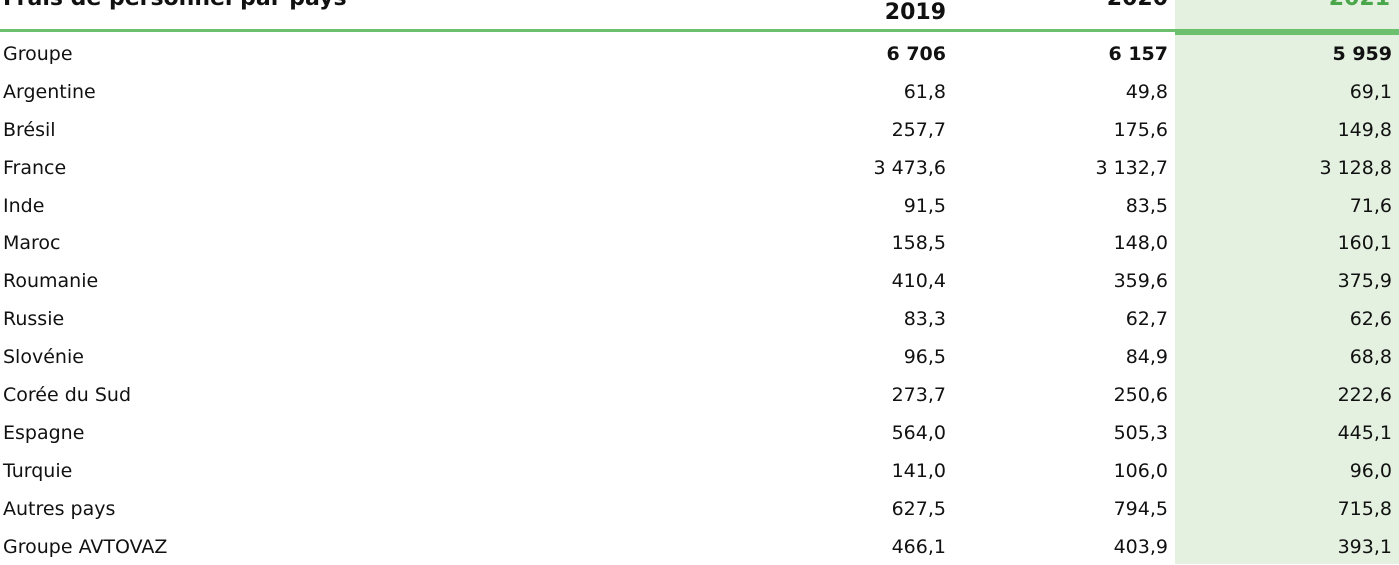 This screenshot has height=565, width=1399. Describe the element at coordinates (918, 281) in the screenshot. I see `cell-2019: 410,4` at that location.